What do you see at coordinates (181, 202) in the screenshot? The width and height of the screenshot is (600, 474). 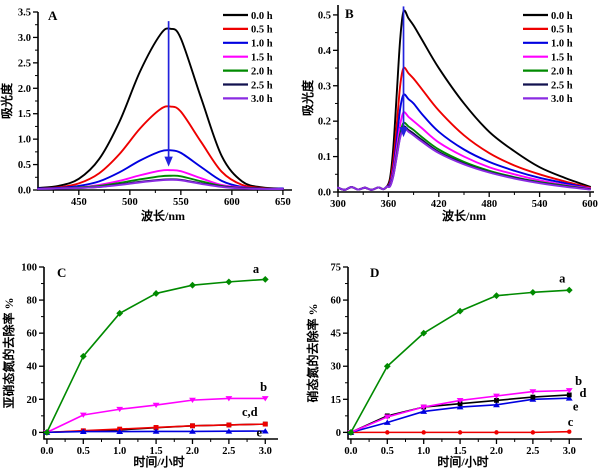 I see `x-tick-label: 550` at bounding box center [181, 202].